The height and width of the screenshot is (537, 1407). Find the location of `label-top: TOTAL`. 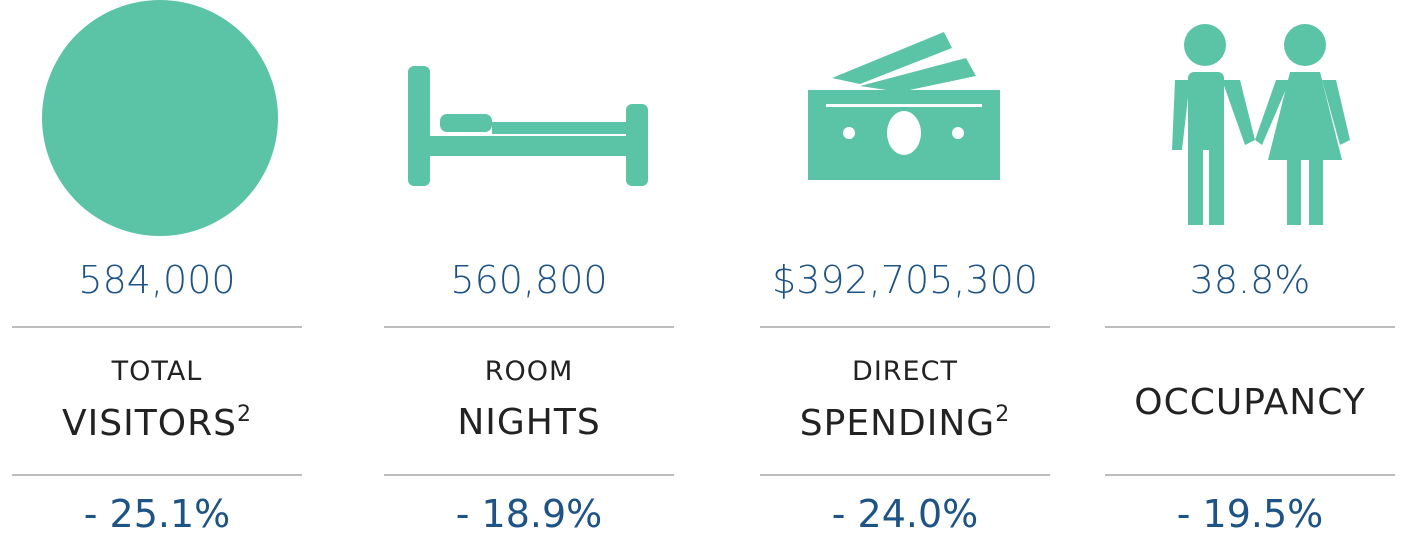

label-top: TOTAL is located at coordinates (157, 371).